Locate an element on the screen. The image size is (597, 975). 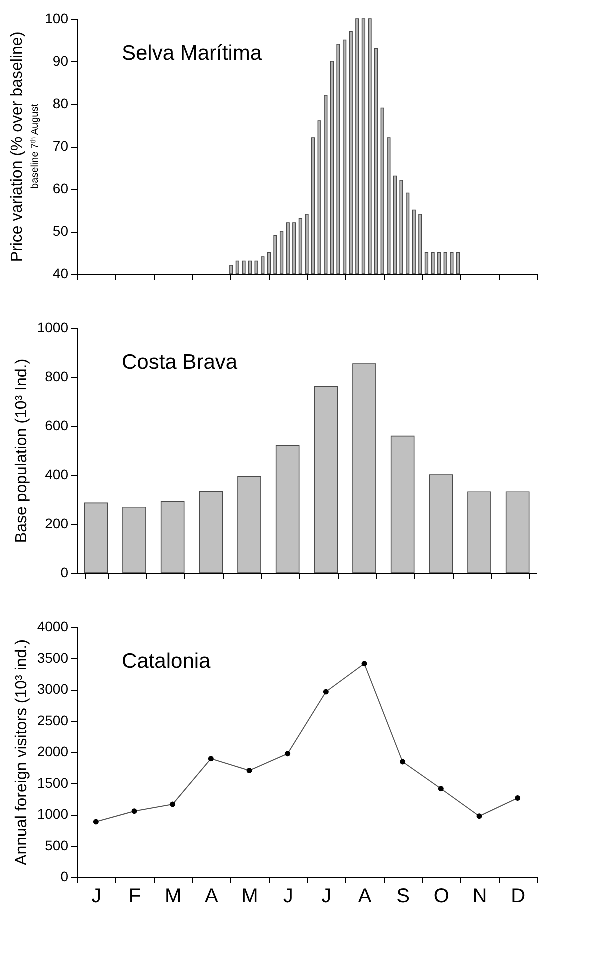
y-tick-label: 3000 is located at coordinates (53, 689).